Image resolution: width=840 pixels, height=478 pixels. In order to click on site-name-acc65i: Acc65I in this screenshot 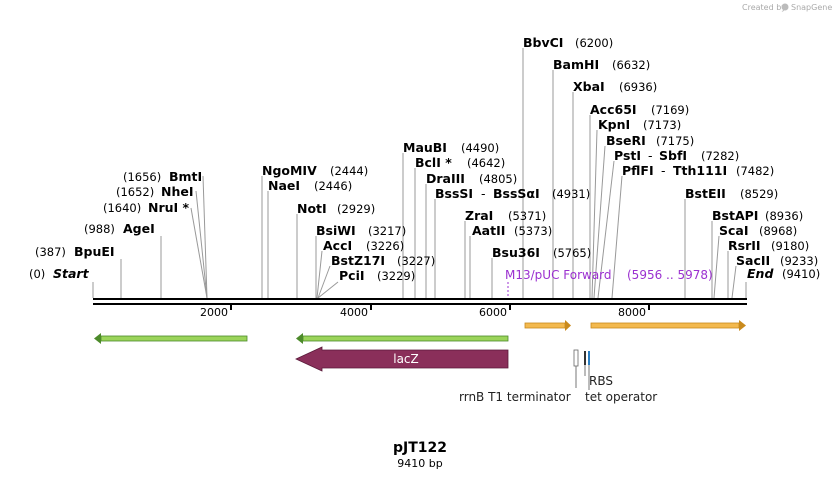, I will do `click(613, 109)`.